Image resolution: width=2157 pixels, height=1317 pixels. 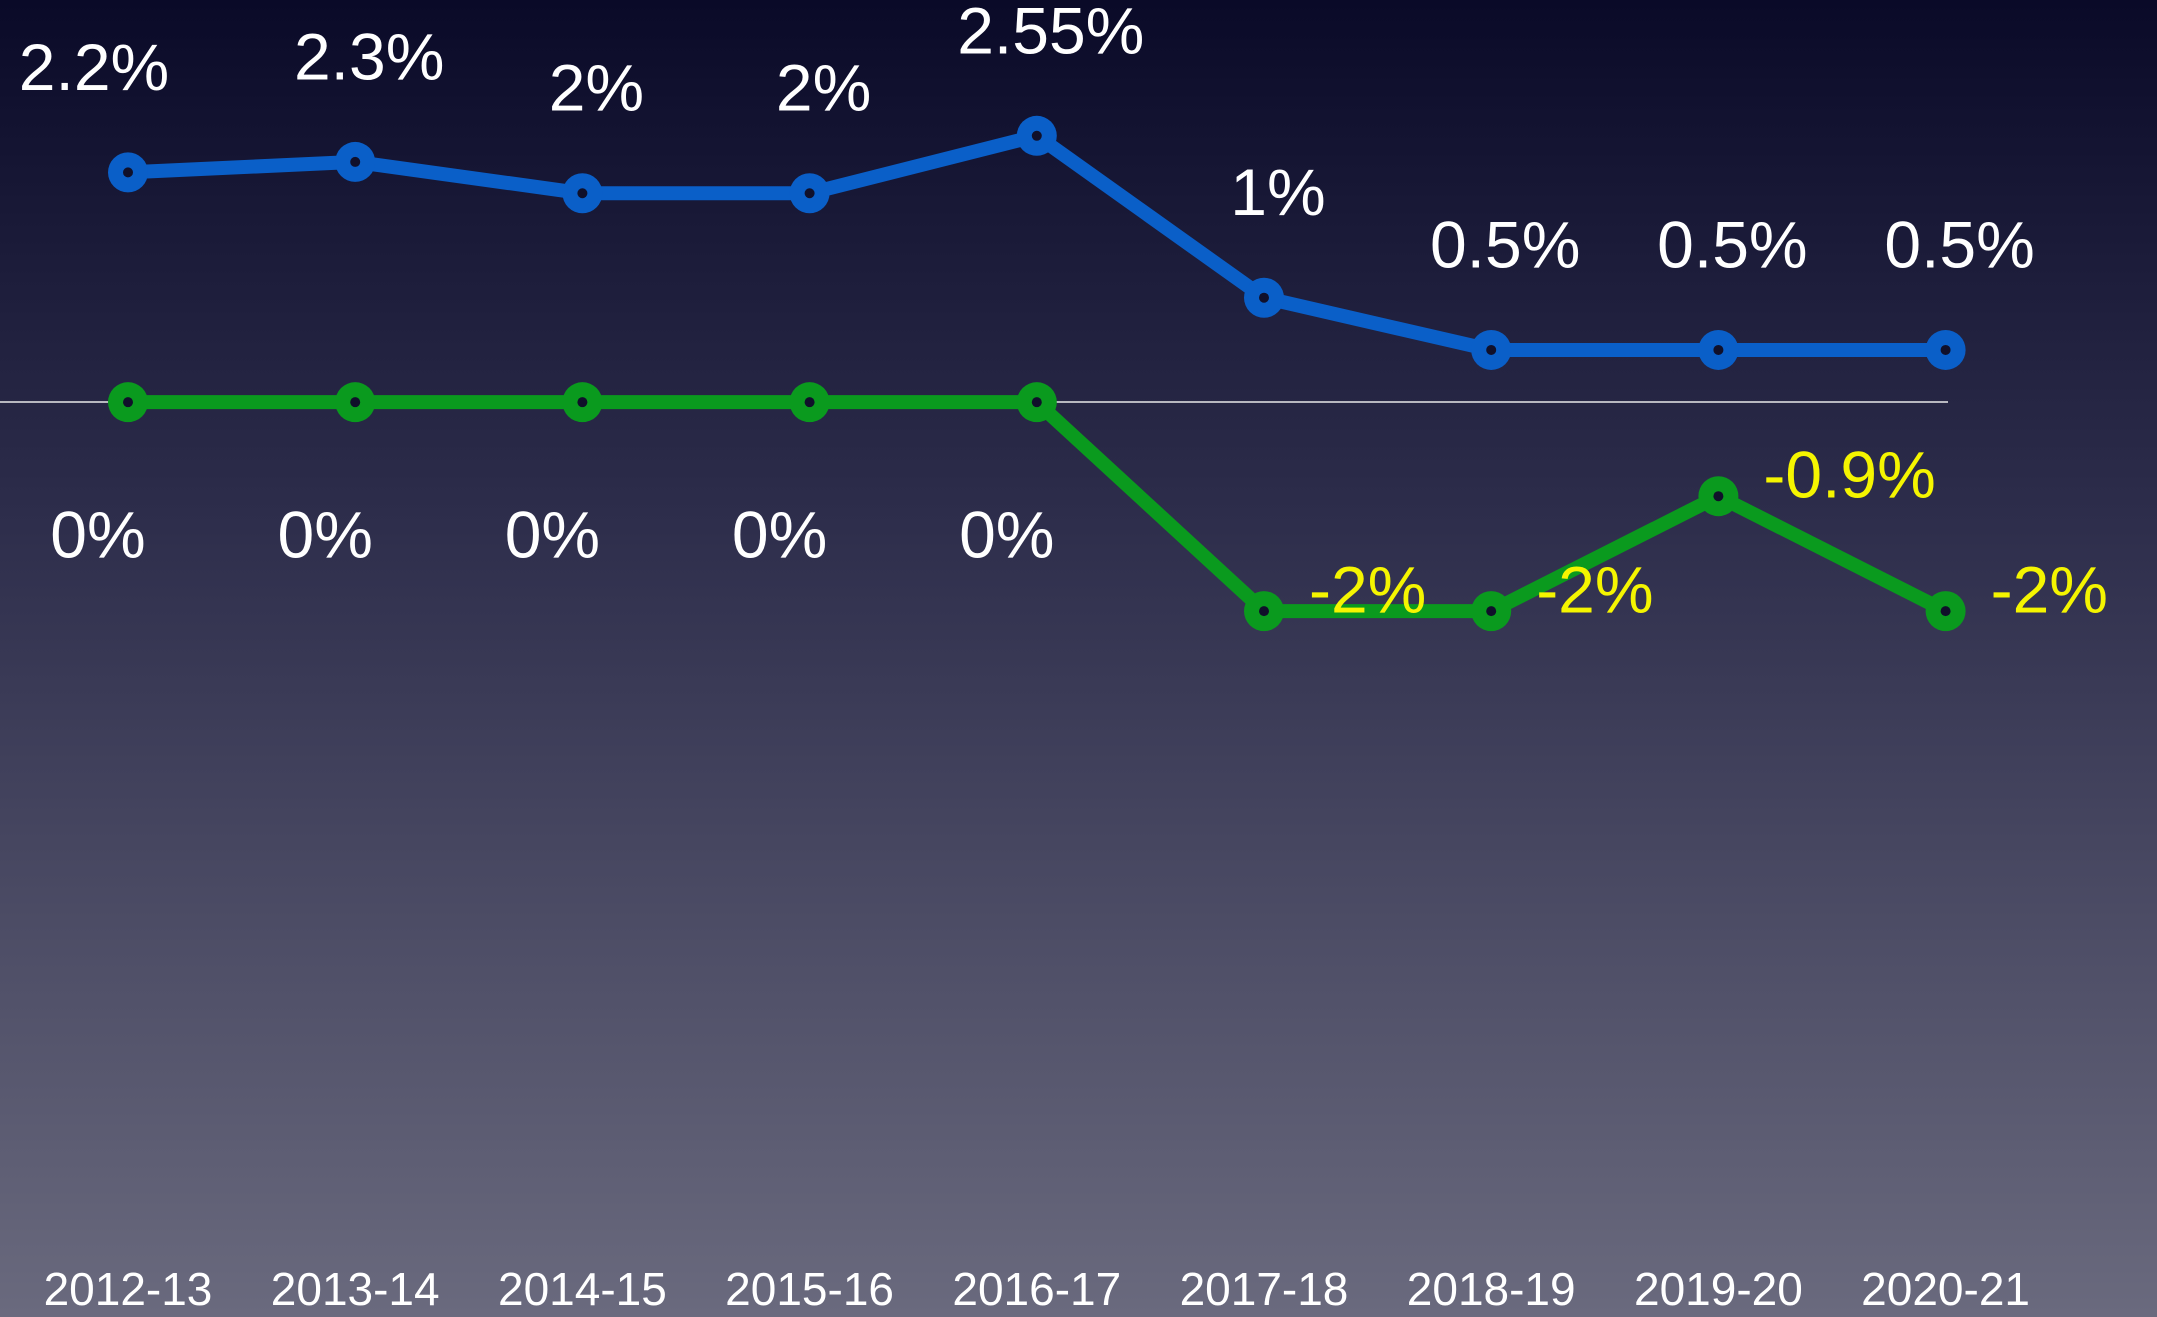 I want to click on data-label: 2.2%, so click(x=94, y=67).